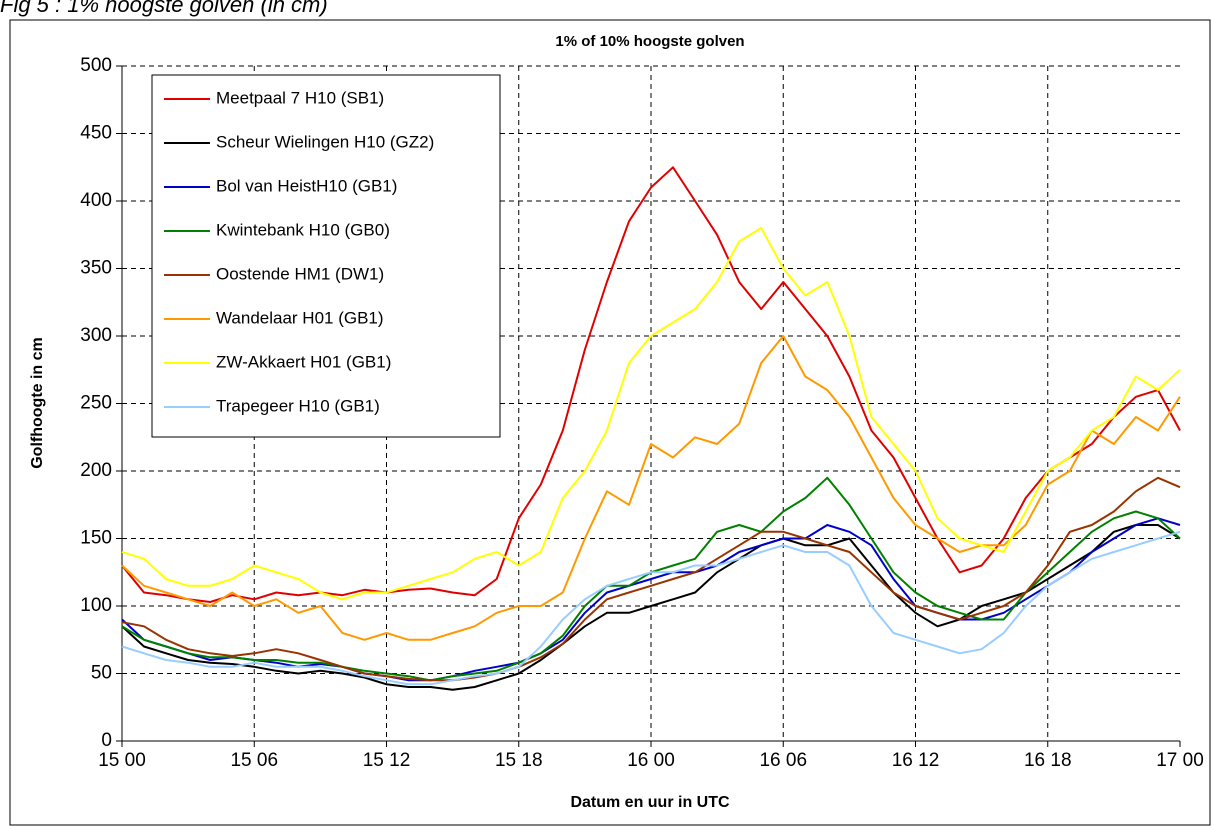 Image resolution: width=1213 pixels, height=826 pixels. I want to click on x-tick-label: 15 00, so click(122, 760).